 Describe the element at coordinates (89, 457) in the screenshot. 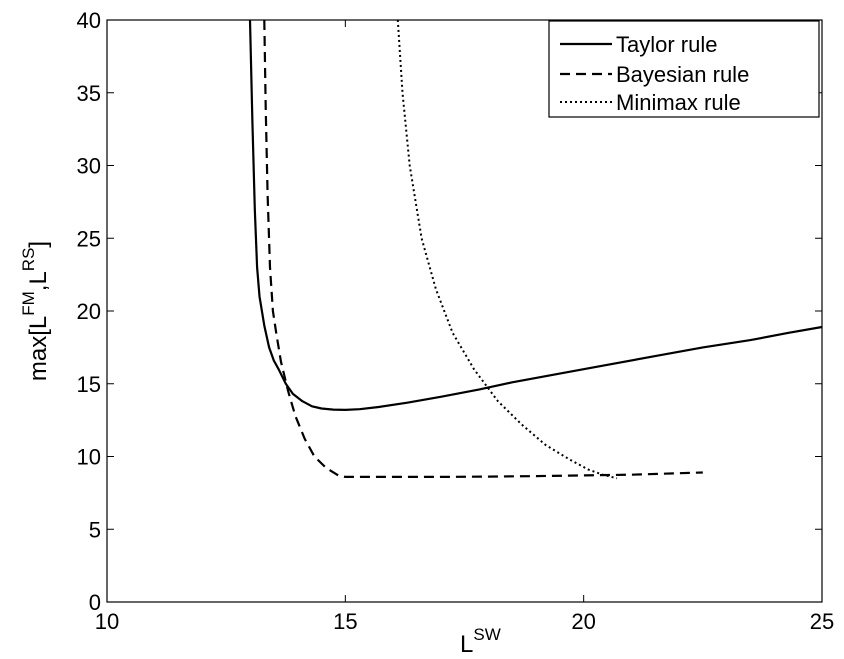

I see `y-tick-label: 10` at that location.